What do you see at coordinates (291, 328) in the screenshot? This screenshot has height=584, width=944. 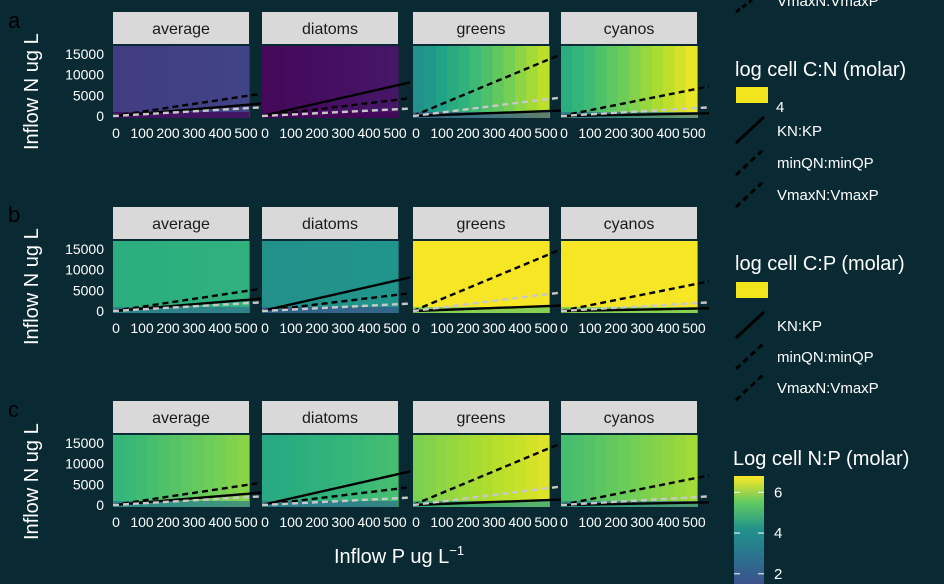 I see `x-tick-diatoms-100: 100` at bounding box center [291, 328].